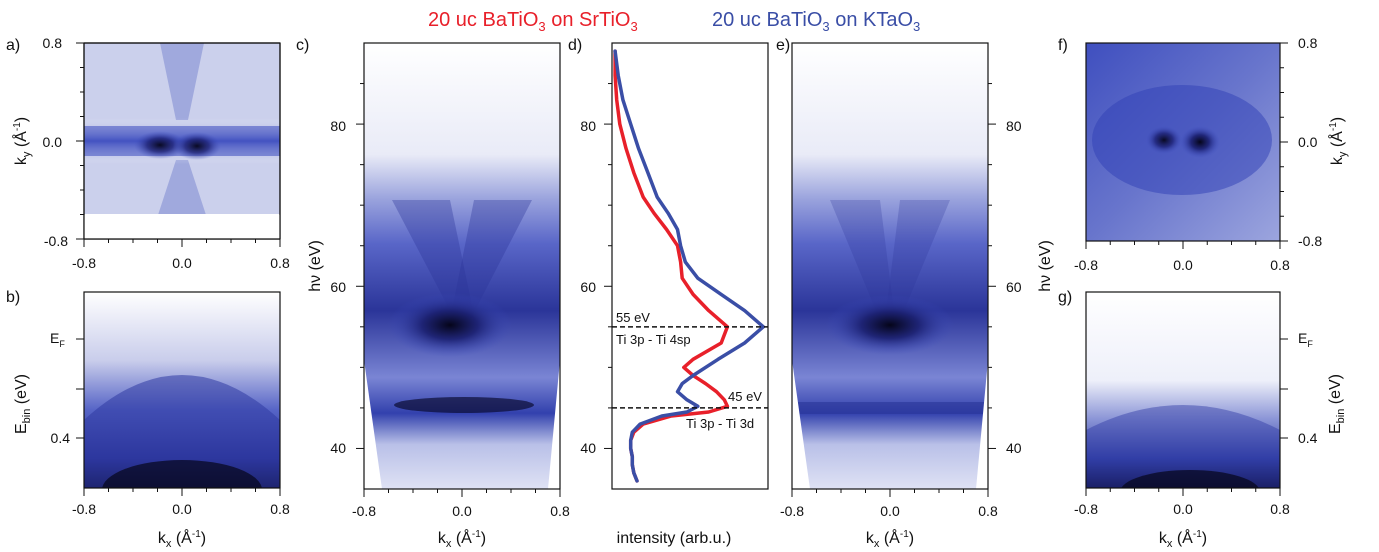  What do you see at coordinates (364, 511) in the screenshot?
I see `tick-c-x1: -0.8` at bounding box center [364, 511].